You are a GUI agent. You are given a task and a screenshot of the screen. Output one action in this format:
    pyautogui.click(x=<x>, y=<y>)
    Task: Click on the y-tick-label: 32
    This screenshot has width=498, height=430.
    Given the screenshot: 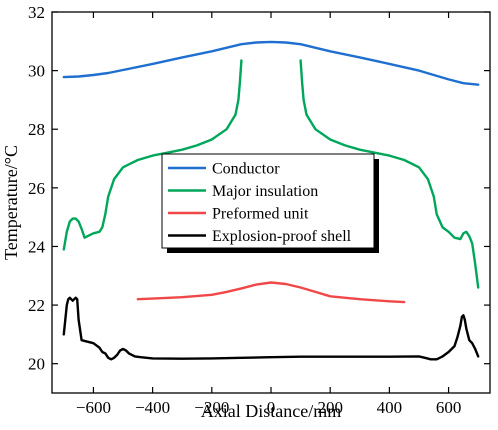 What is the action you would take?
    pyautogui.click(x=36, y=12)
    